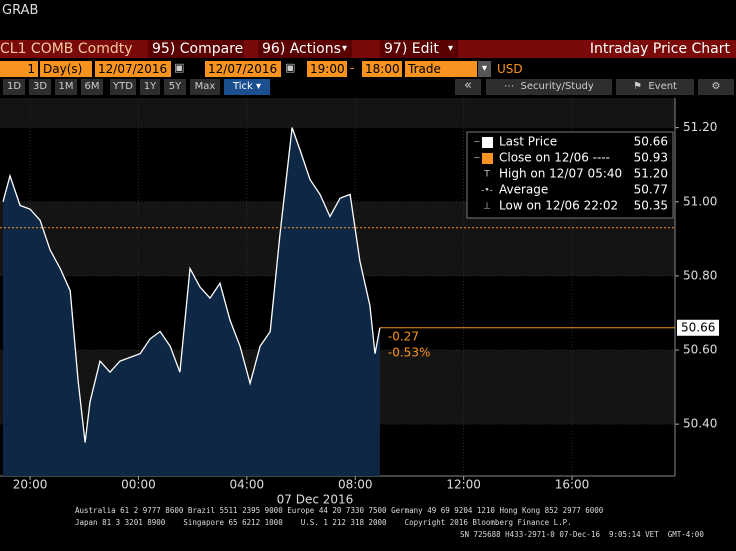  Describe the element at coordinates (66, 87) in the screenshot. I see `range-button: 1M` at that location.